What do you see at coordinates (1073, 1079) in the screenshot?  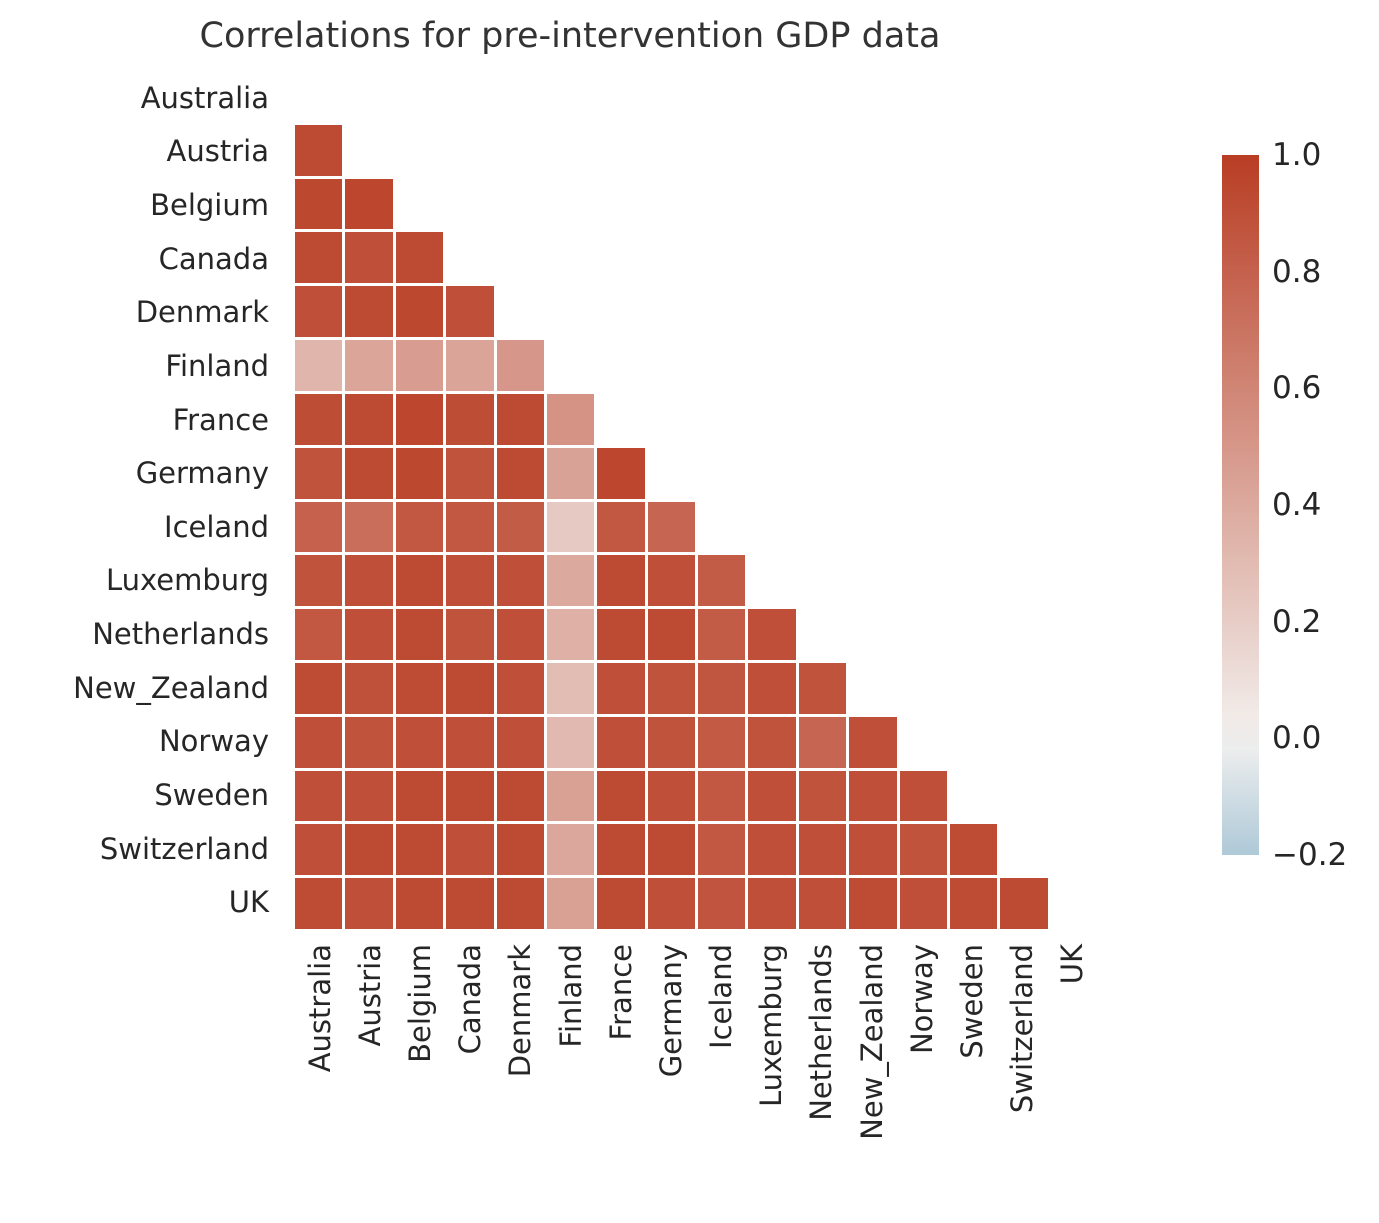 I see `x-axis-label-slot: UK` at bounding box center [1073, 1079].